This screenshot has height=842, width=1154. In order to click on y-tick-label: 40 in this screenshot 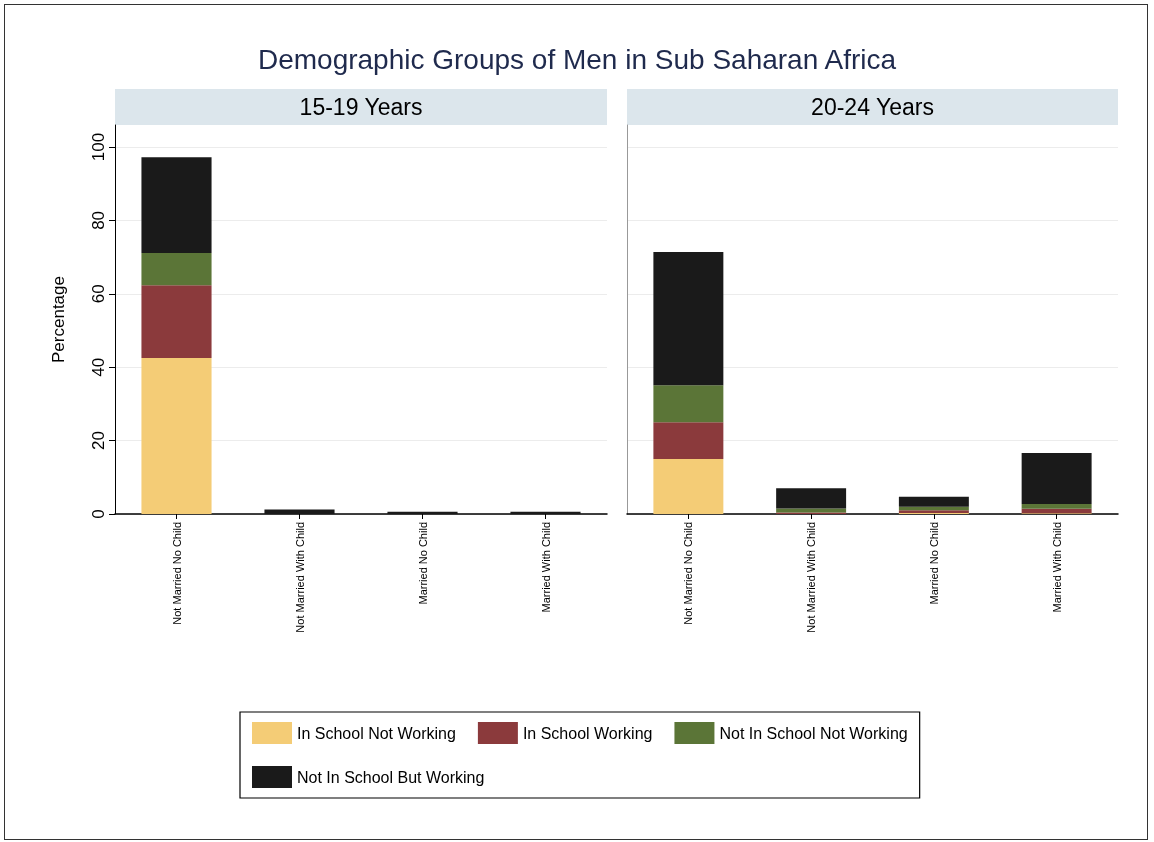, I will do `click(98, 367)`.